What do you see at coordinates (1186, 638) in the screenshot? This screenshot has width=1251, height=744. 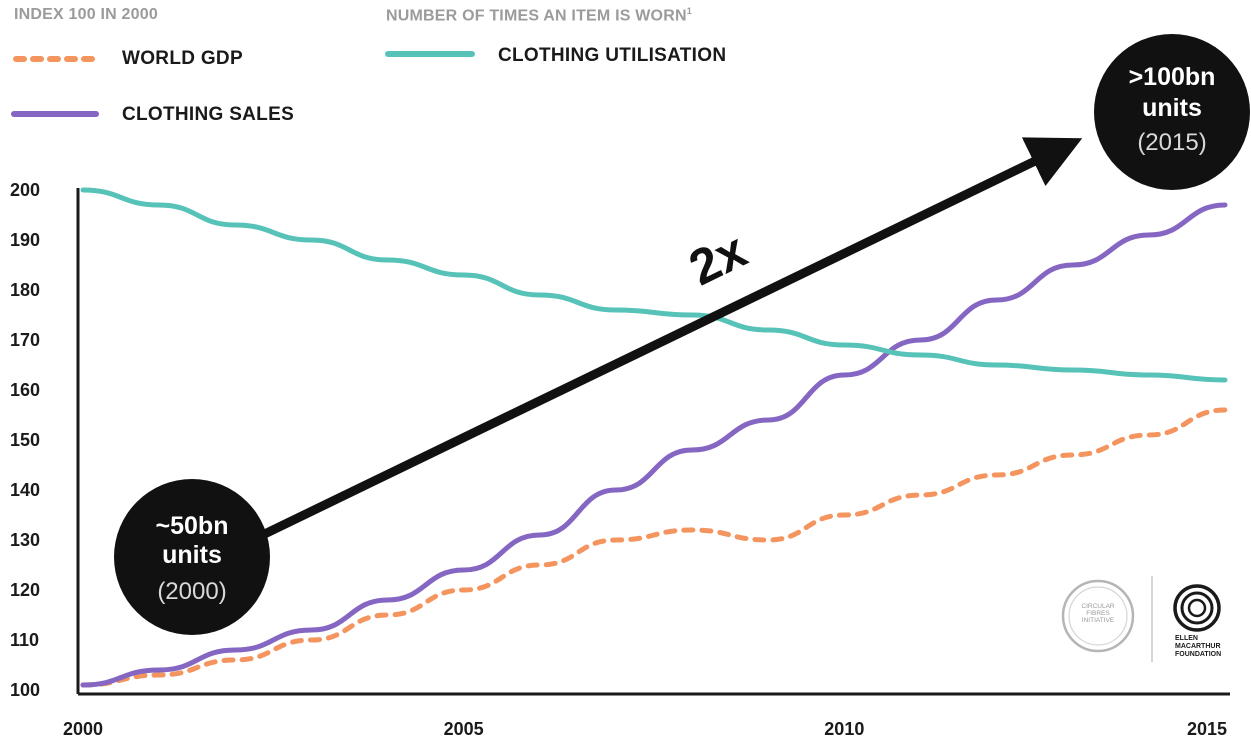 I see `ellen-macarthur-line1: ELLEN` at bounding box center [1186, 638].